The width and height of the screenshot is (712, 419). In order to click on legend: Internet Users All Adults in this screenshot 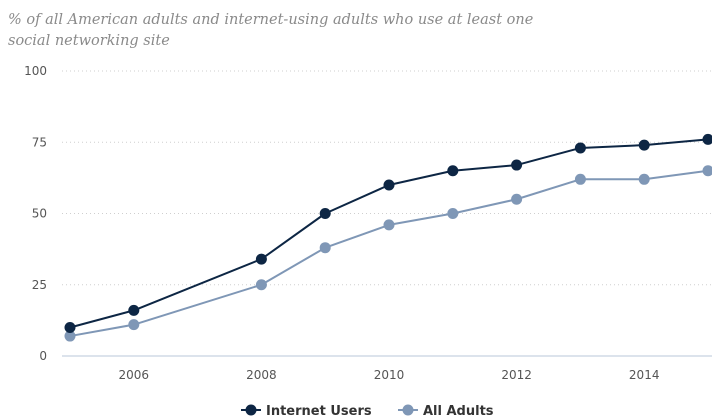, I will do `click(367, 411)`.